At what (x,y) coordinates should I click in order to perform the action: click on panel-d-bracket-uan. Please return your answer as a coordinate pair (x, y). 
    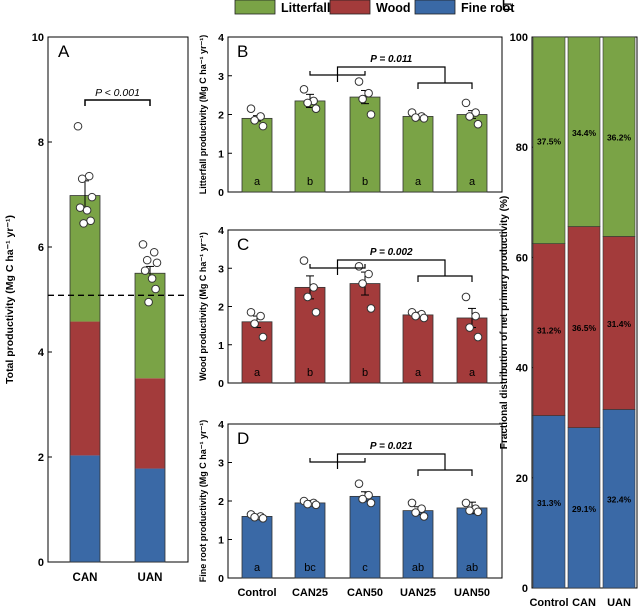
    Looking at the image, I should click on (445, 472).